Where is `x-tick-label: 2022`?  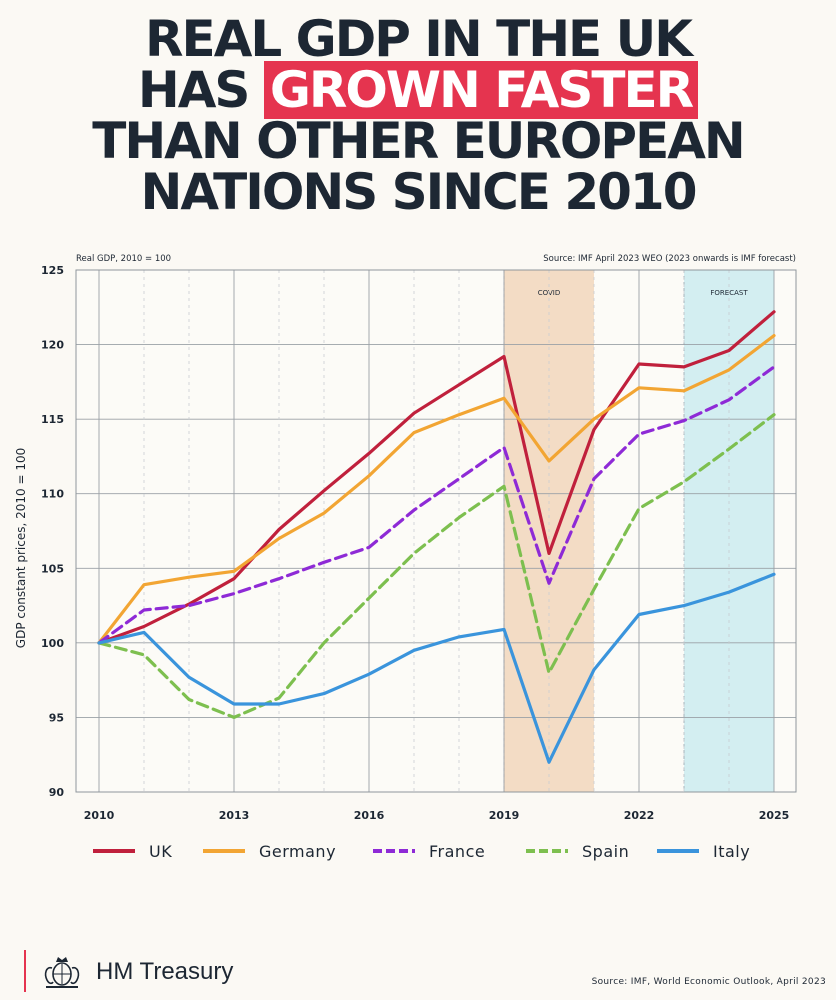
x-tick-label: 2022 is located at coordinates (639, 815).